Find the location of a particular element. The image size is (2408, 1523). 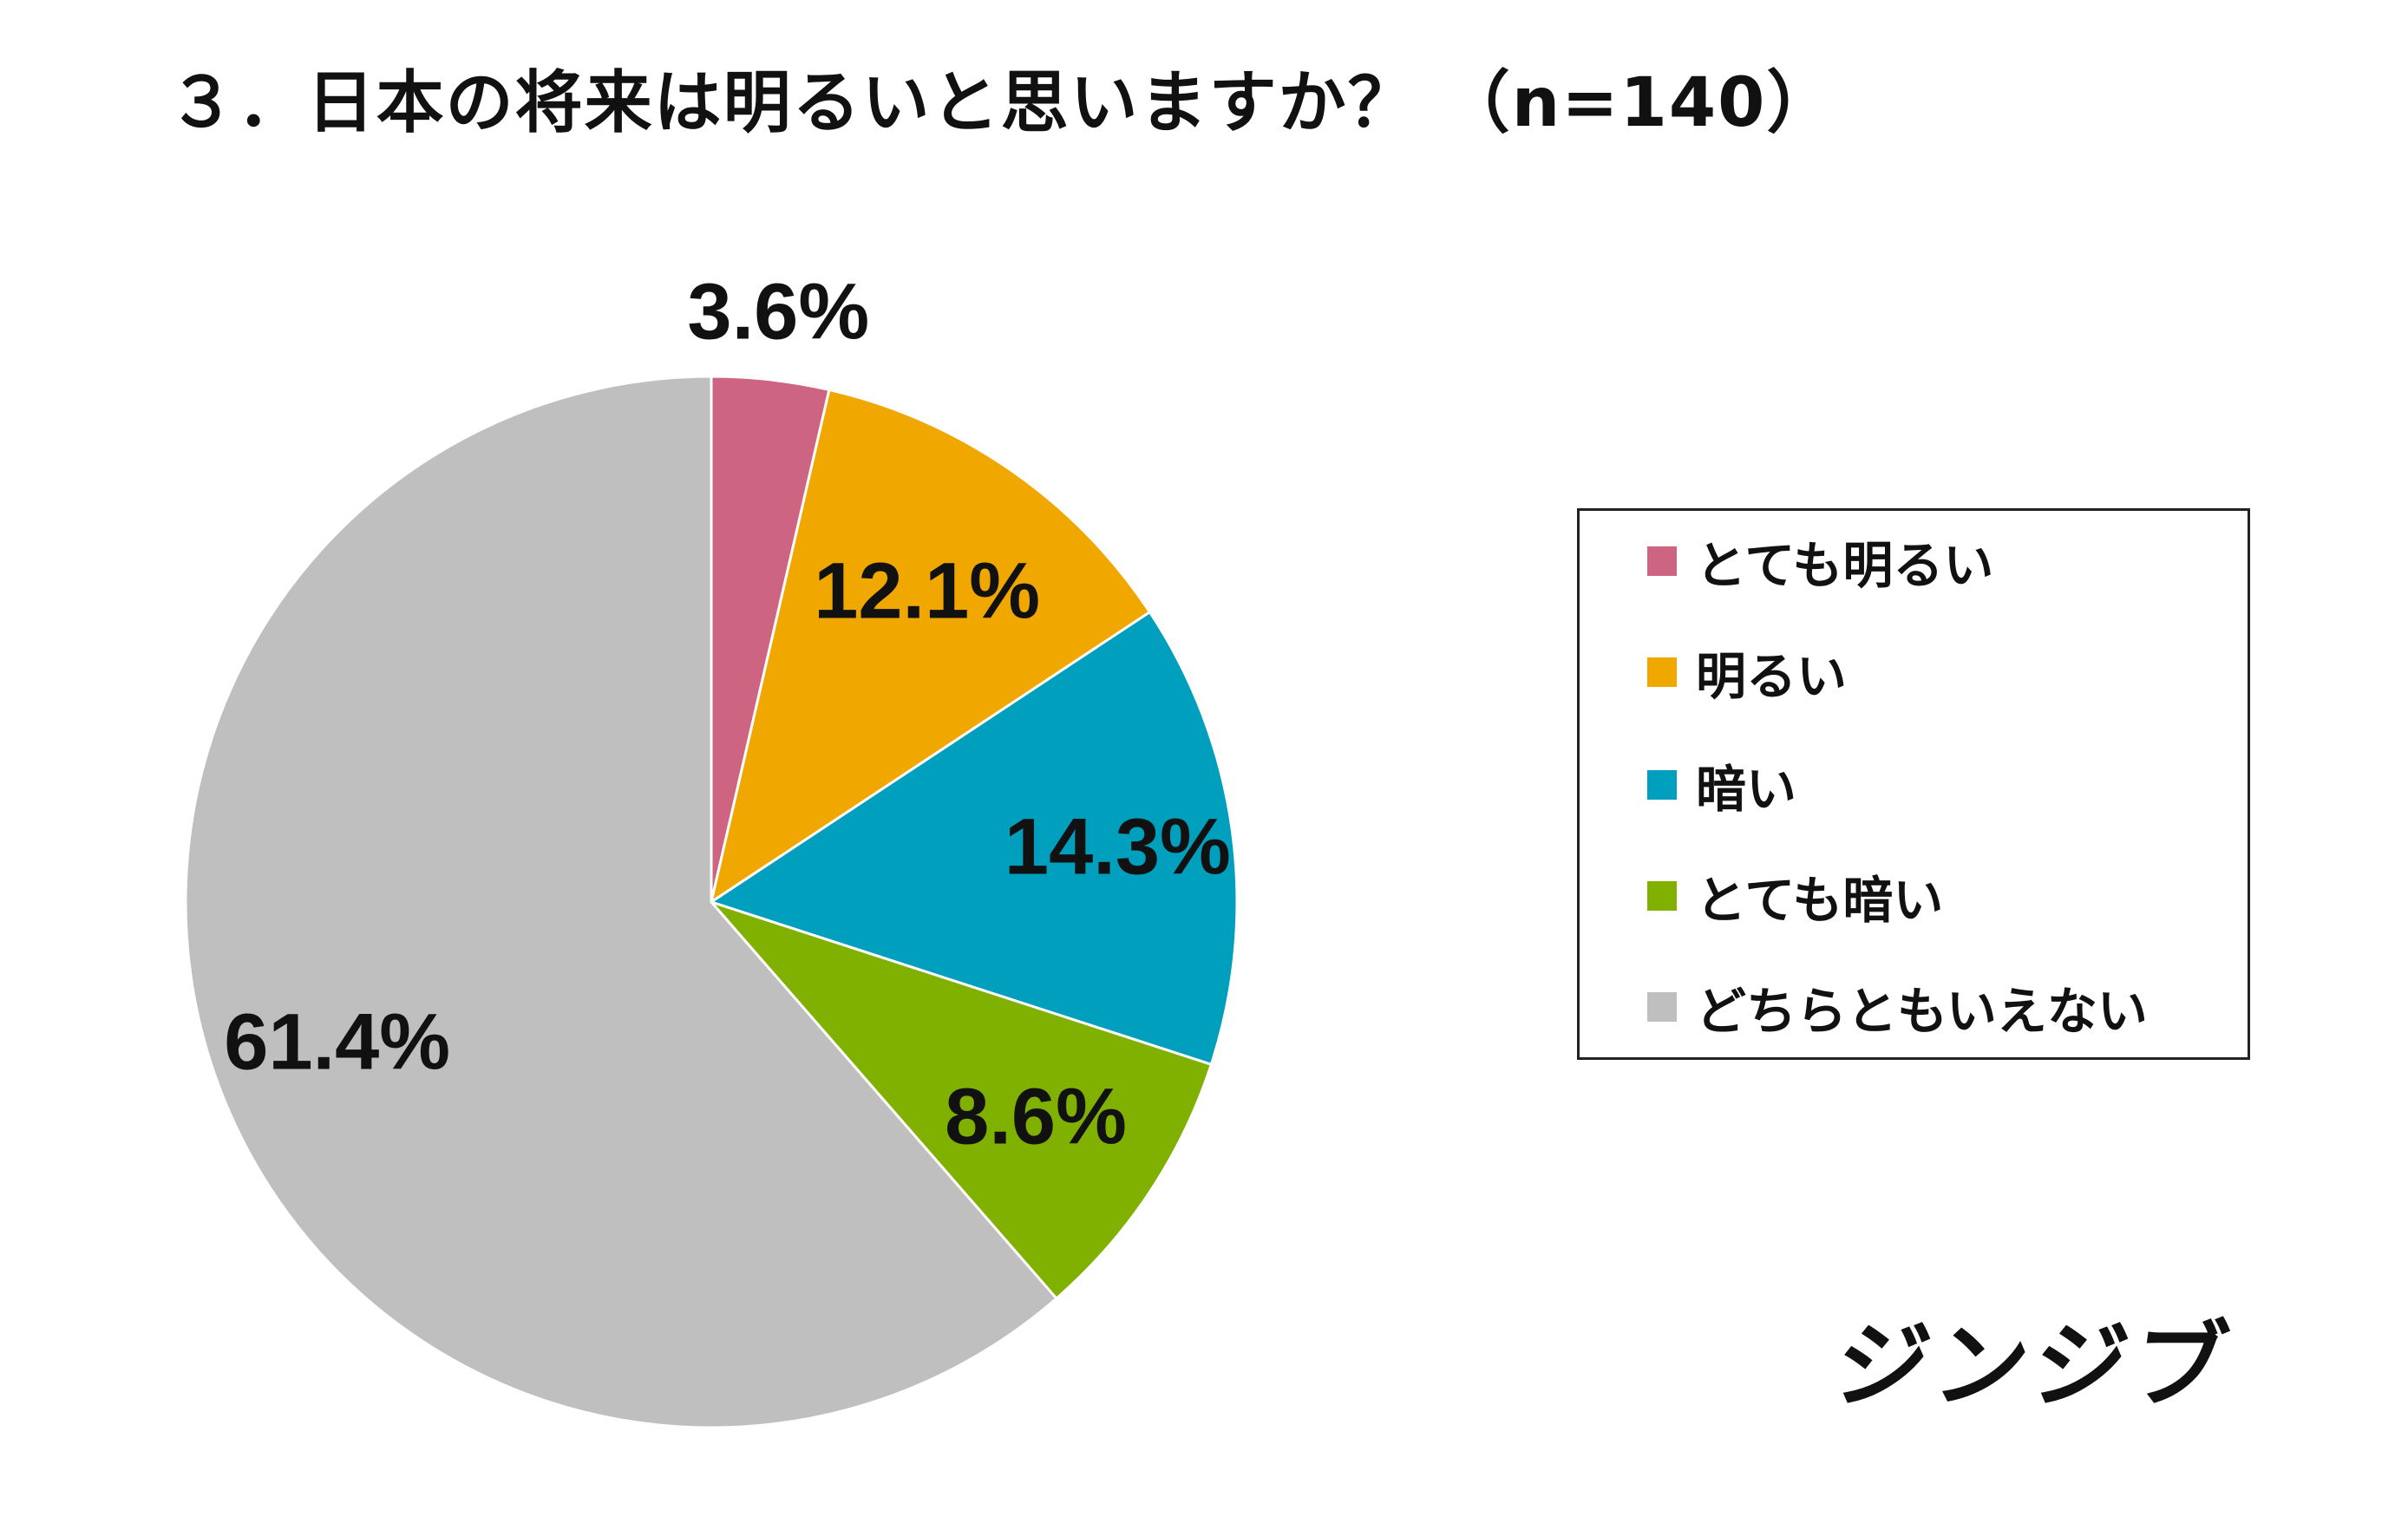

pie-slice-label: 12.1% is located at coordinates (927, 590).